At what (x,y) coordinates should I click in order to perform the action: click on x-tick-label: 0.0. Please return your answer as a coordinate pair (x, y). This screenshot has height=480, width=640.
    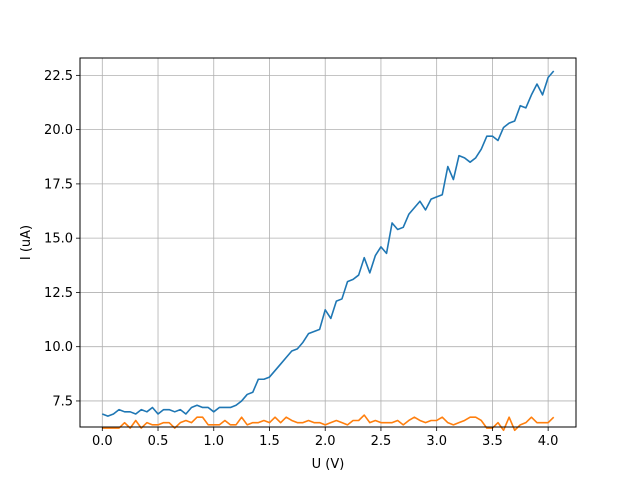
    Looking at the image, I should click on (102, 441).